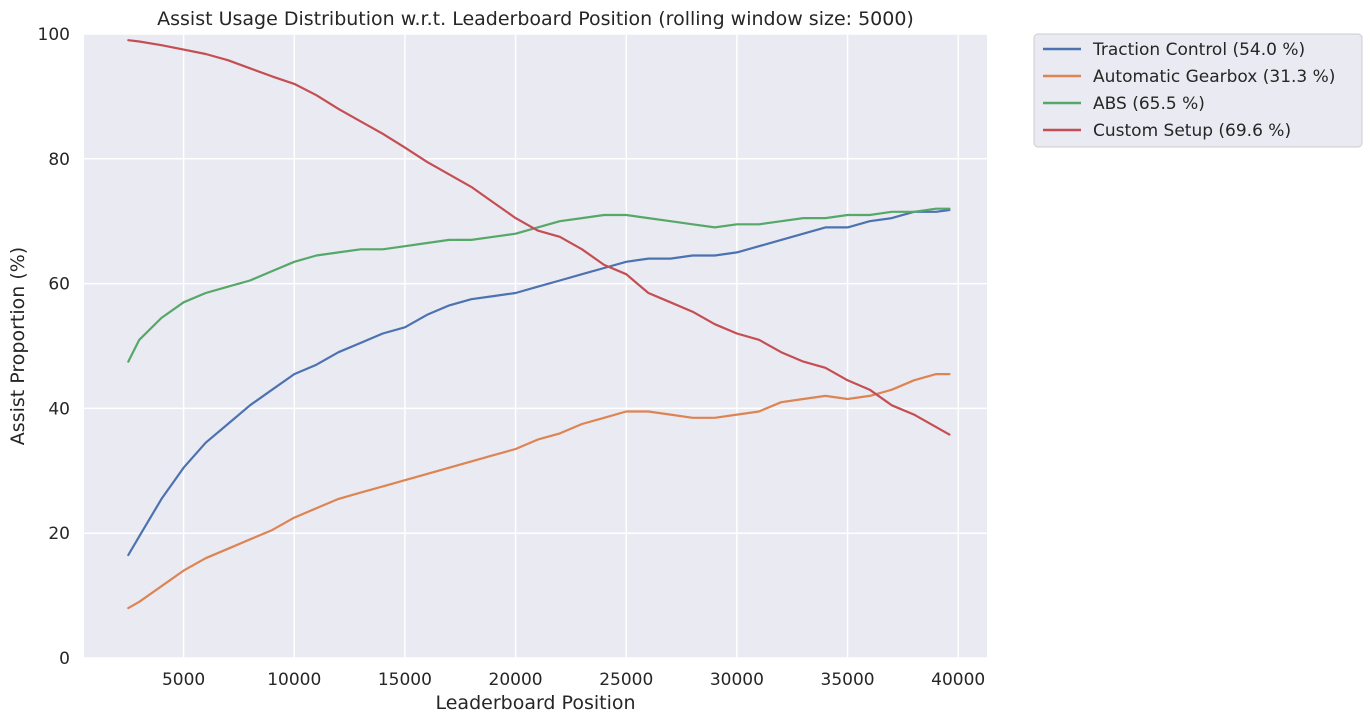  I want to click on y-tick-label: 0, so click(64, 659).